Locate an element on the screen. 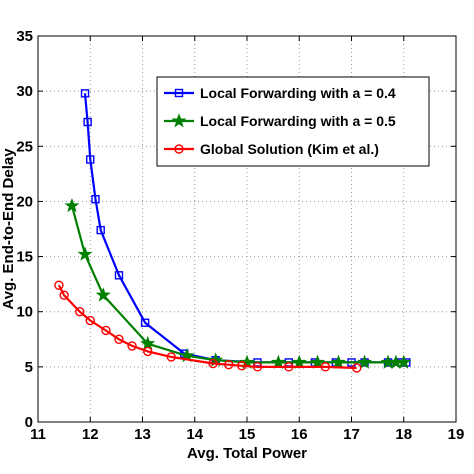 The width and height of the screenshot is (474, 474). series-line is located at coordinates (207, 327).